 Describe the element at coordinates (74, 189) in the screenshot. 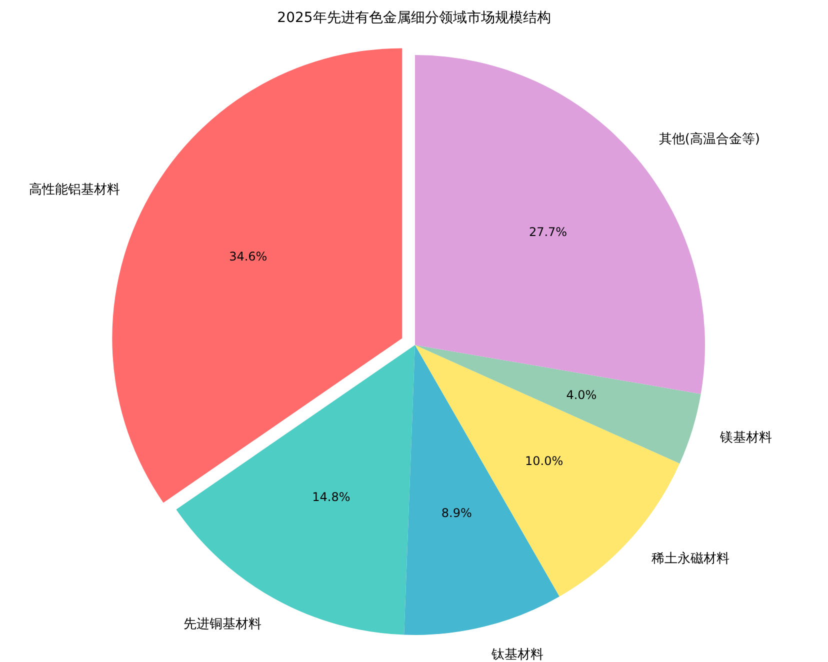

I see `slice-label: 高性能铝基材料` at that location.